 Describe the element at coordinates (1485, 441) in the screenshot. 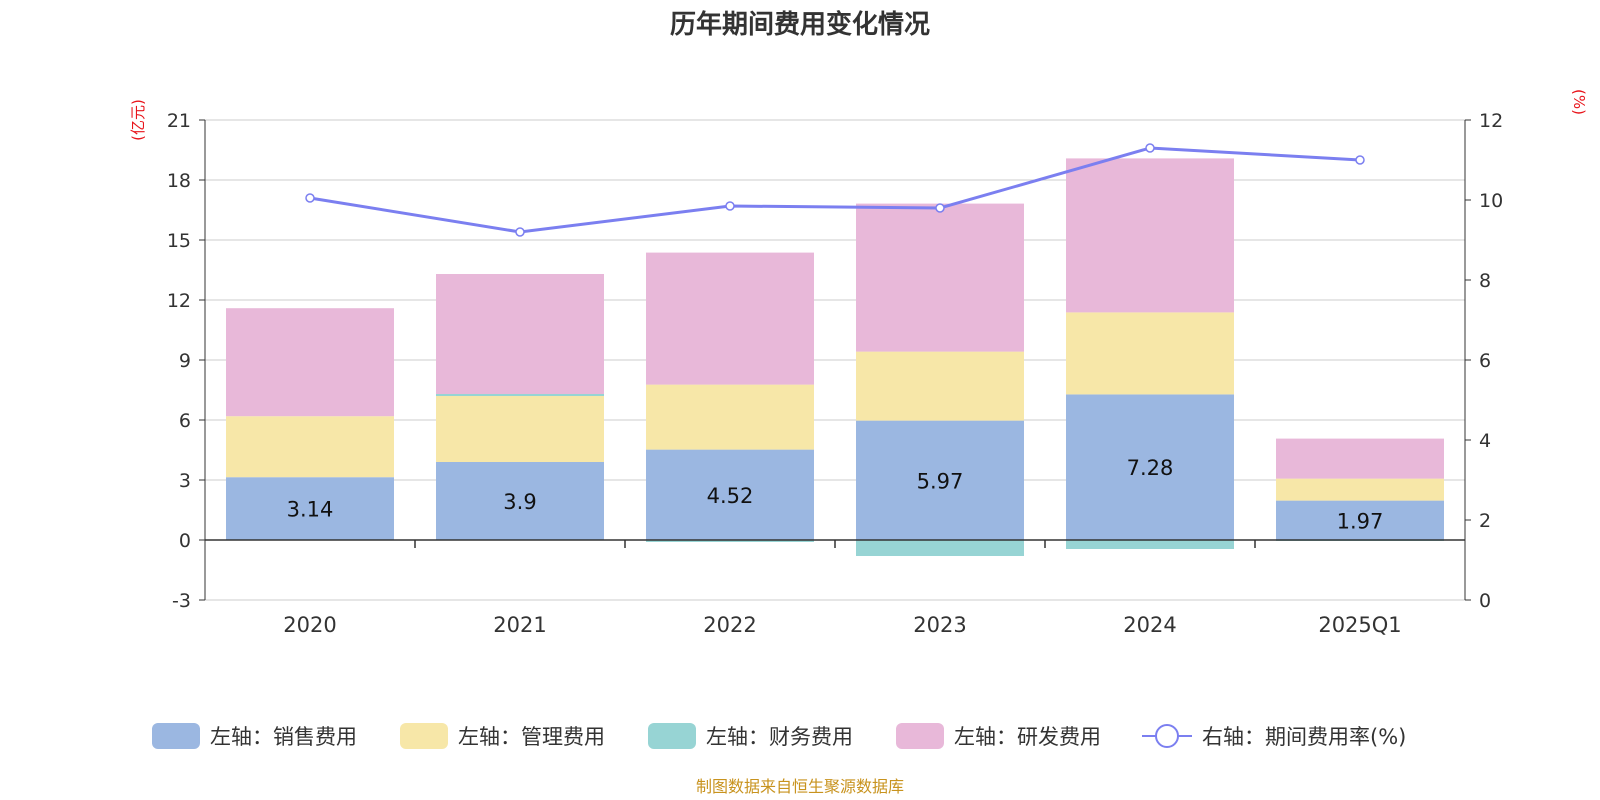

I see `right-tick-label: 4` at that location.